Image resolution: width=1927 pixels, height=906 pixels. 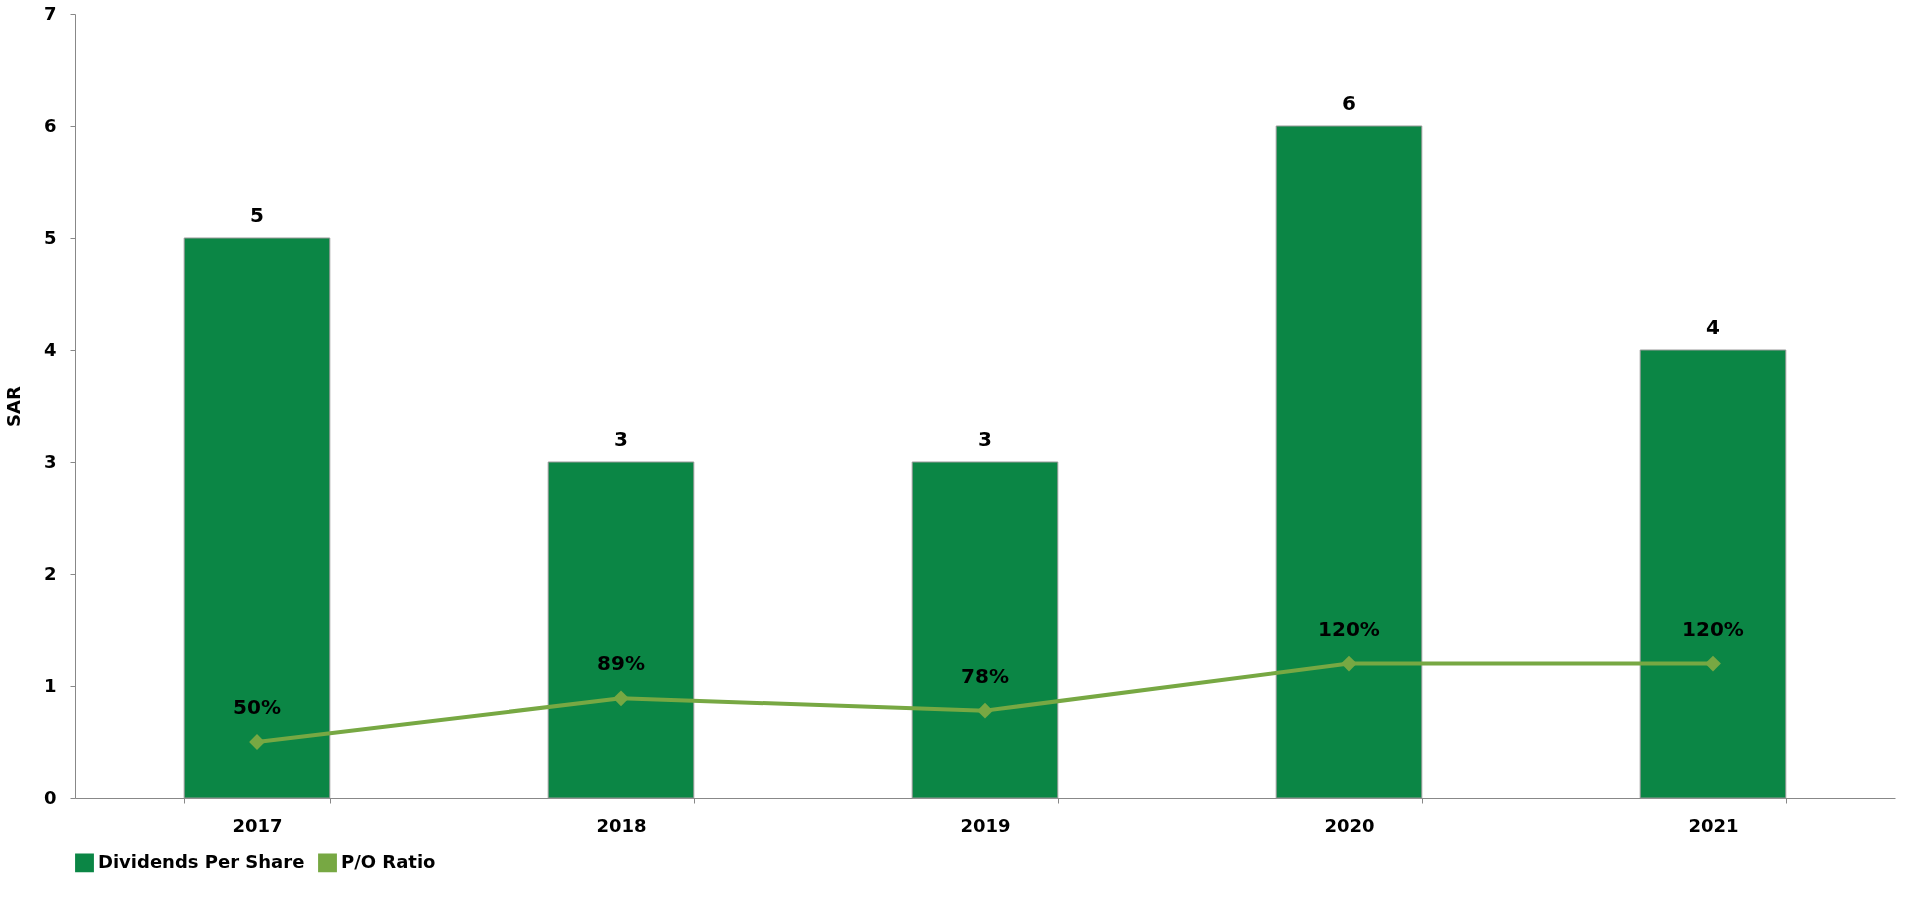 What do you see at coordinates (985, 675) in the screenshot?
I see `data-label: 78%` at bounding box center [985, 675].